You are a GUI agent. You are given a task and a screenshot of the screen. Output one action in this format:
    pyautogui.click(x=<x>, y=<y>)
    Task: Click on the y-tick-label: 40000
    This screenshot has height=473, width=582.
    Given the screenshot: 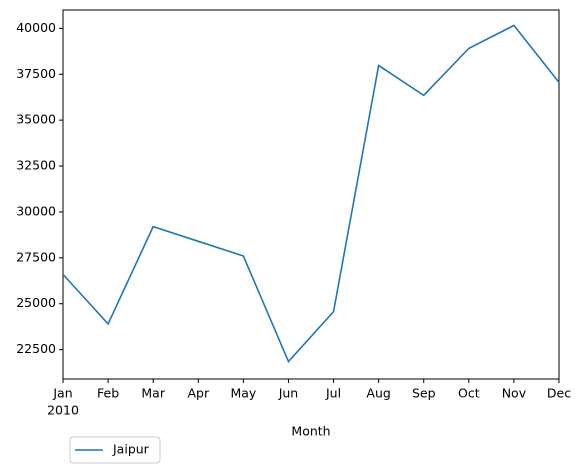 What is the action you would take?
    pyautogui.click(x=36, y=27)
    